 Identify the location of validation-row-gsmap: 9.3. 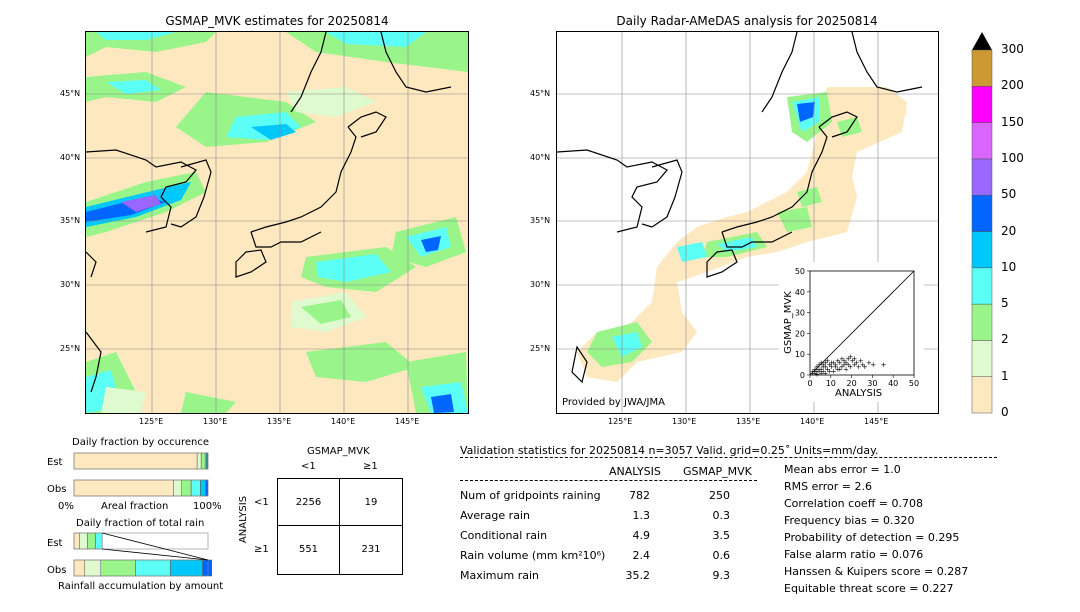
(721, 575).